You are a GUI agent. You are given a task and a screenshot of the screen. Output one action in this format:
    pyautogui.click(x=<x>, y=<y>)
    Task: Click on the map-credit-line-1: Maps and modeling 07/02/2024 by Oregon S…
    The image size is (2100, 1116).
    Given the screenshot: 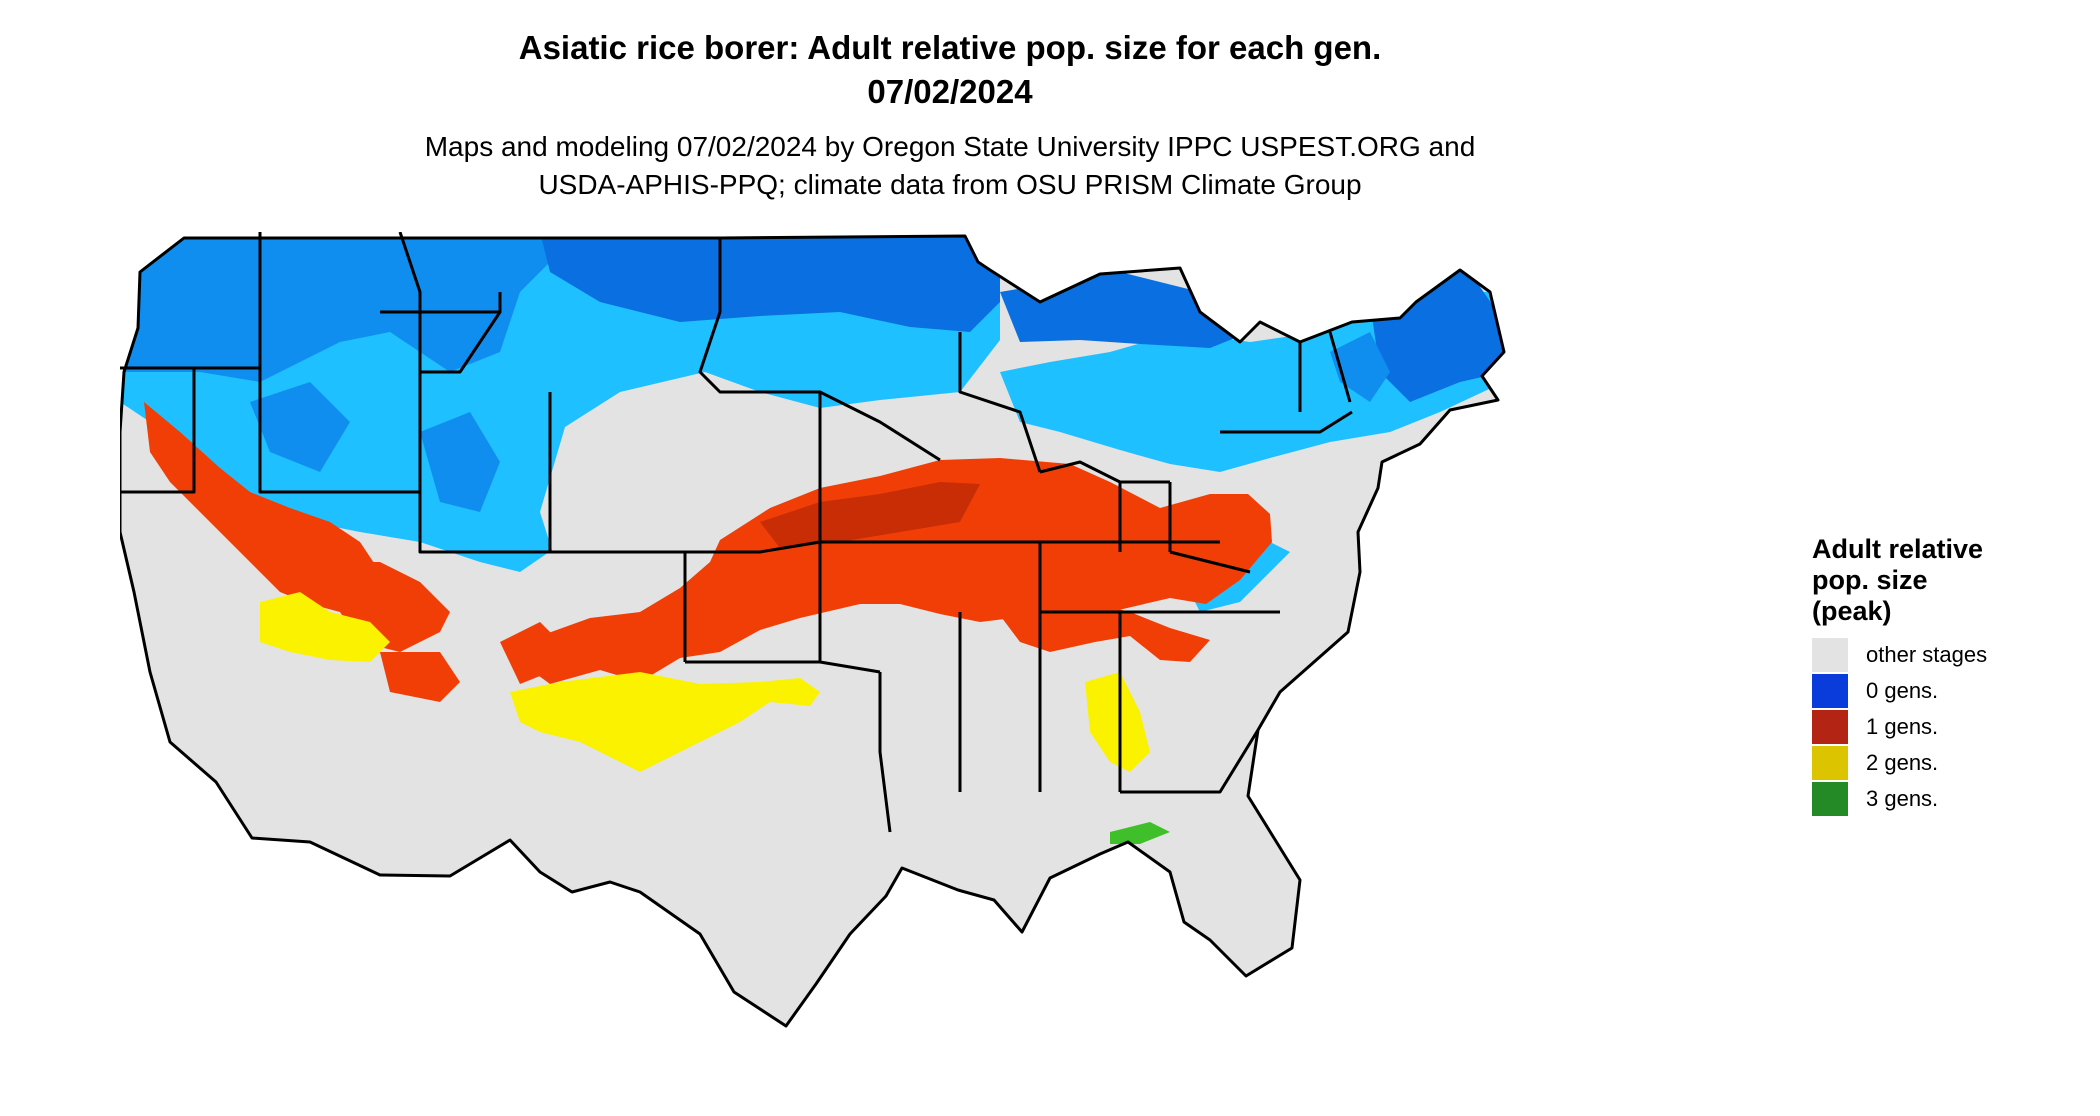 What is the action you would take?
    pyautogui.click(x=950, y=146)
    